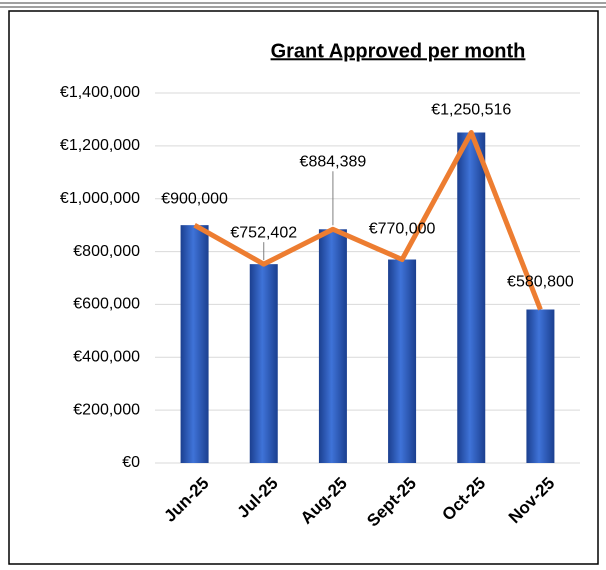 The image size is (606, 570). Describe the element at coordinates (333, 161) in the screenshot. I see `data-label: €884,389` at that location.